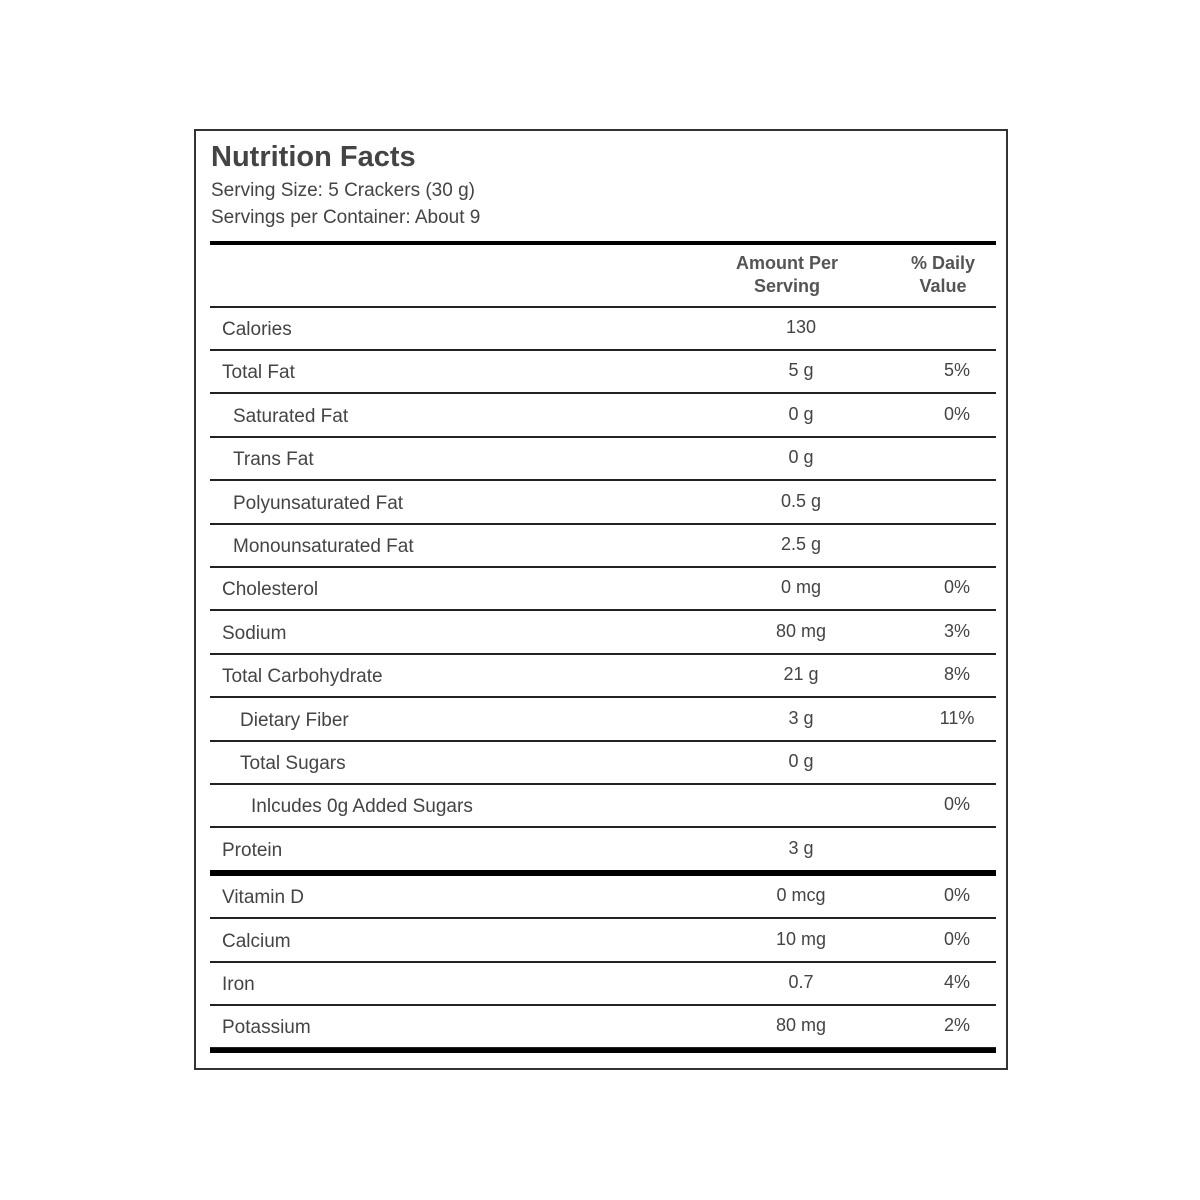  What do you see at coordinates (801, 587) in the screenshot?
I see `nutrient-amount: 0 mg` at bounding box center [801, 587].